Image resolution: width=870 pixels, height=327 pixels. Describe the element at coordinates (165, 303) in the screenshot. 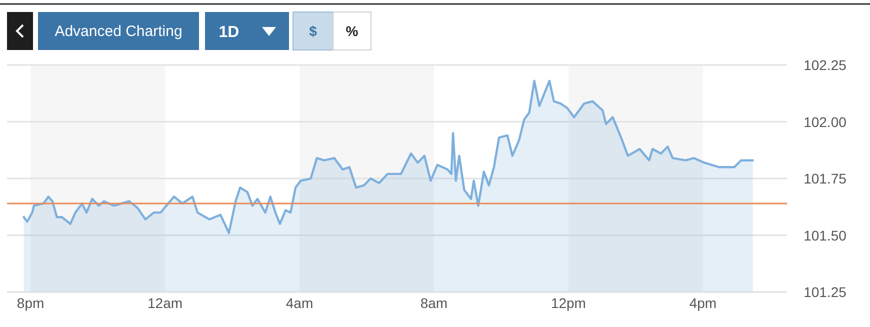

I see `x-tick-label: 12am` at that location.